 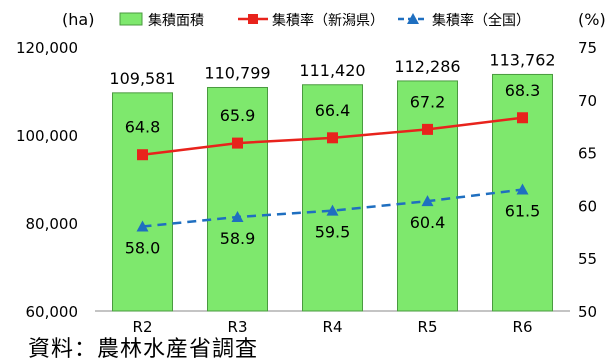 I want to click on y-right-tick-label: 70, so click(x=587, y=101).